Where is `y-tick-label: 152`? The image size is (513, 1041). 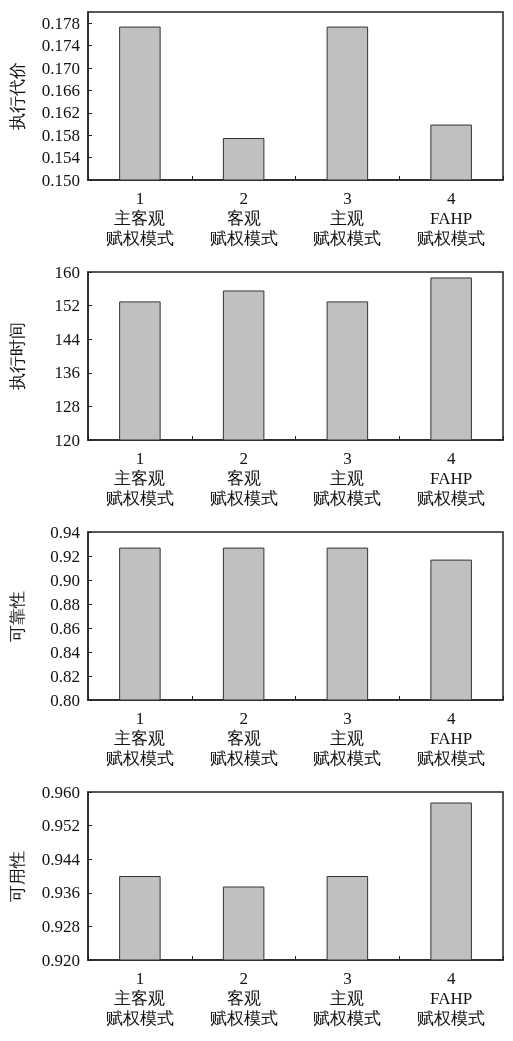
y-tick-label: 152 is located at coordinates (67, 306).